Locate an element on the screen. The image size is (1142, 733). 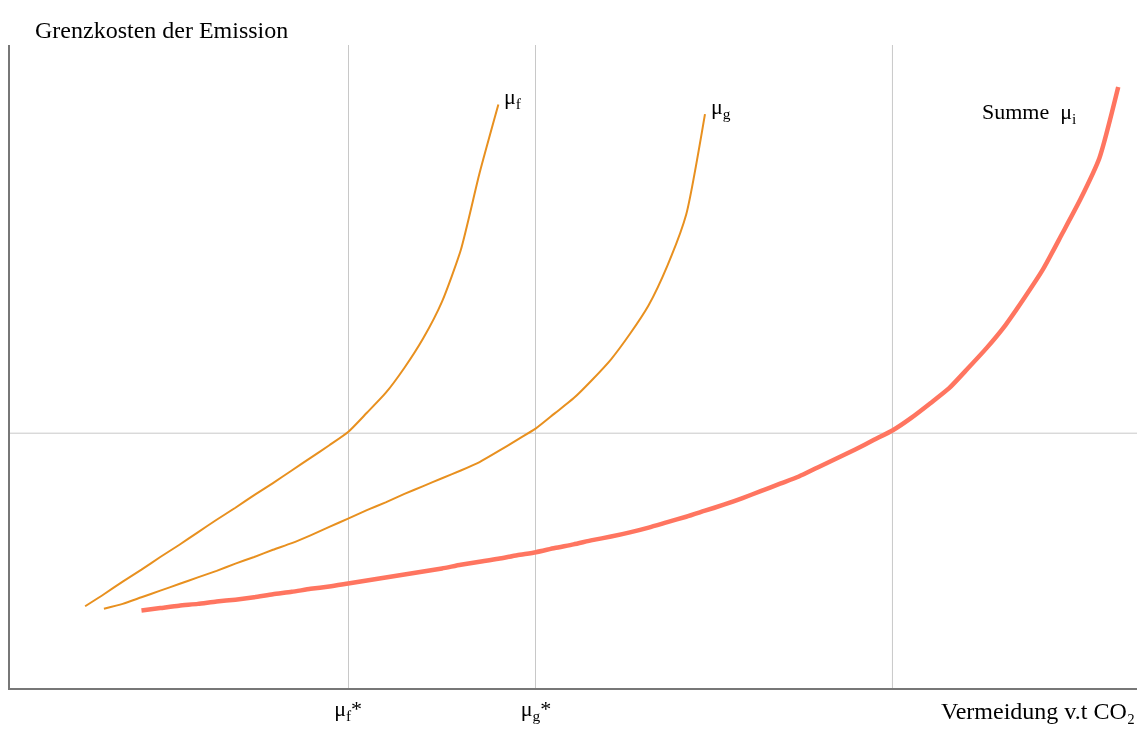
y-axis-title: Grenzkosten der Emission is located at coordinates (162, 30).